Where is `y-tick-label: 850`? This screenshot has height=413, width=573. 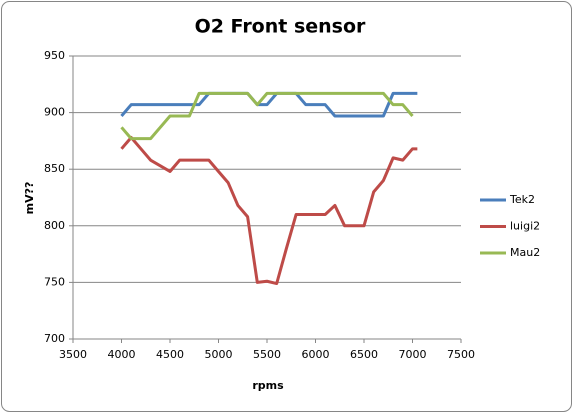 y-tick-label: 850 is located at coordinates (54, 168).